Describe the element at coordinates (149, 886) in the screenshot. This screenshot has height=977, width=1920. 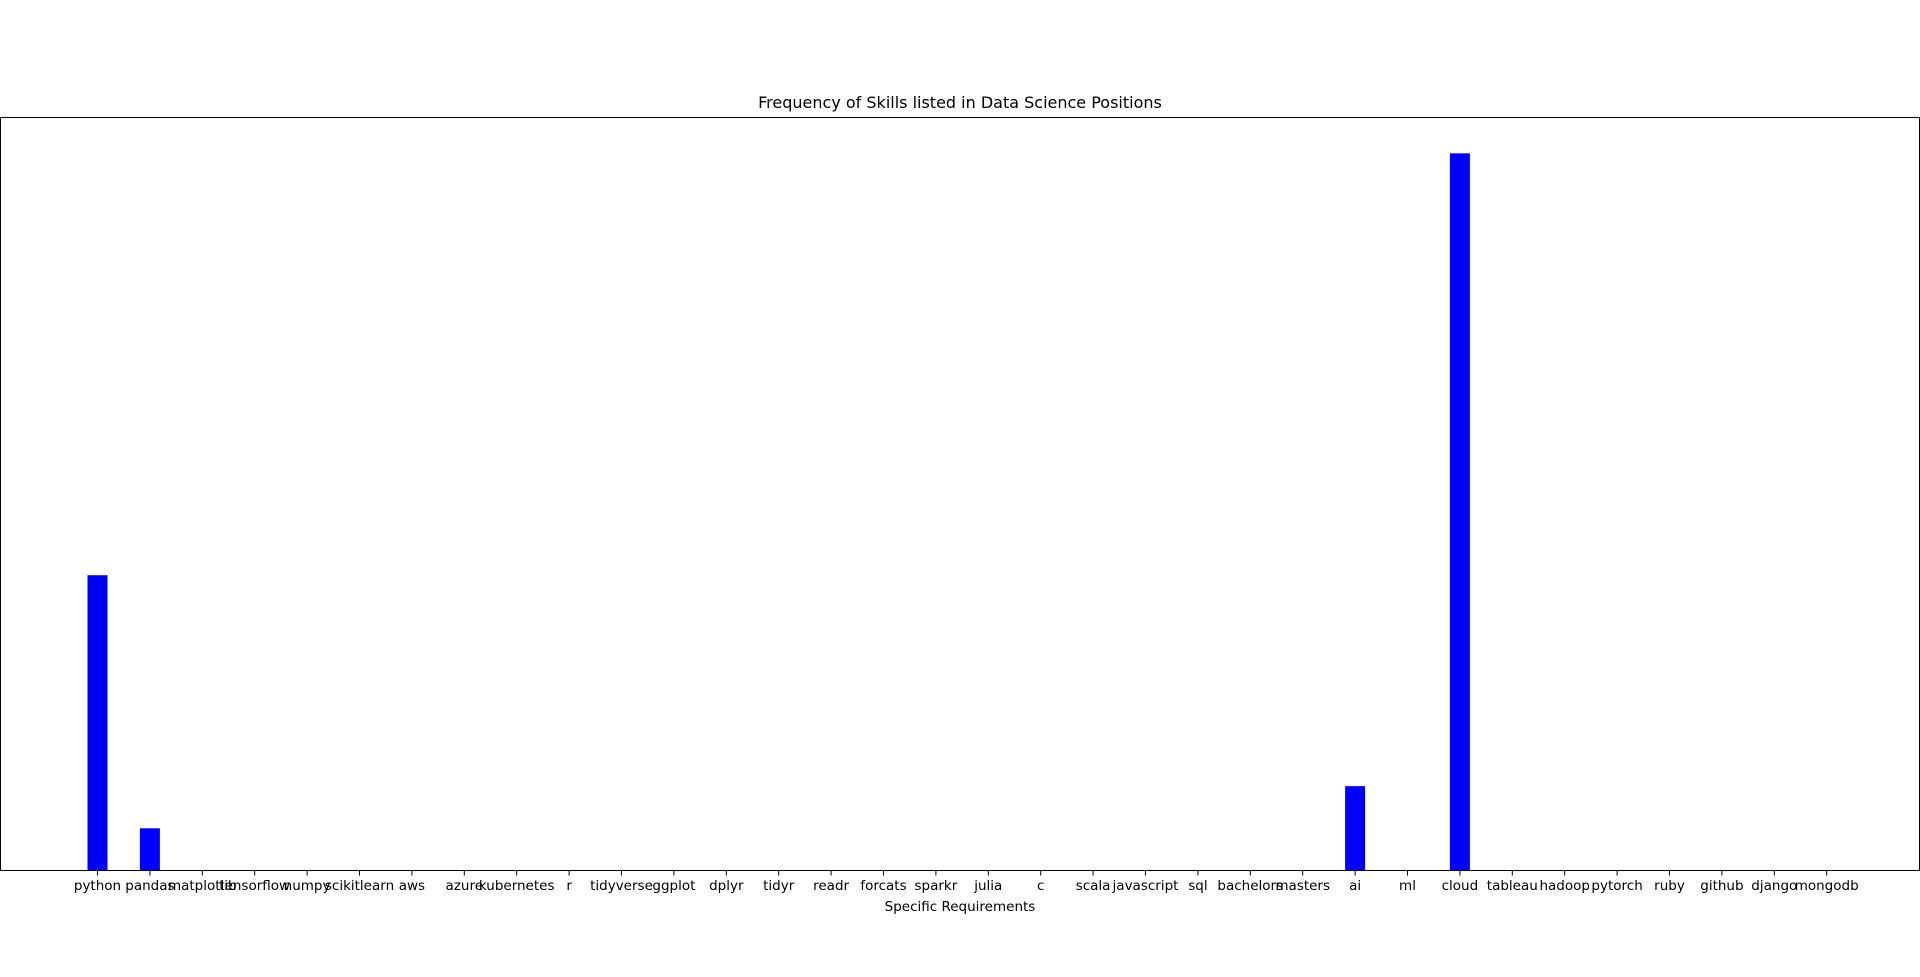
I see `x-tick-label: pandas` at that location.